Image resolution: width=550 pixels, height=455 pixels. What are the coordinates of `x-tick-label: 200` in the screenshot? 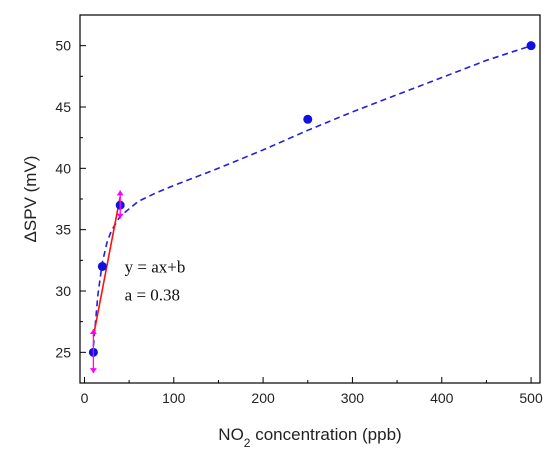 It's located at (263, 398).